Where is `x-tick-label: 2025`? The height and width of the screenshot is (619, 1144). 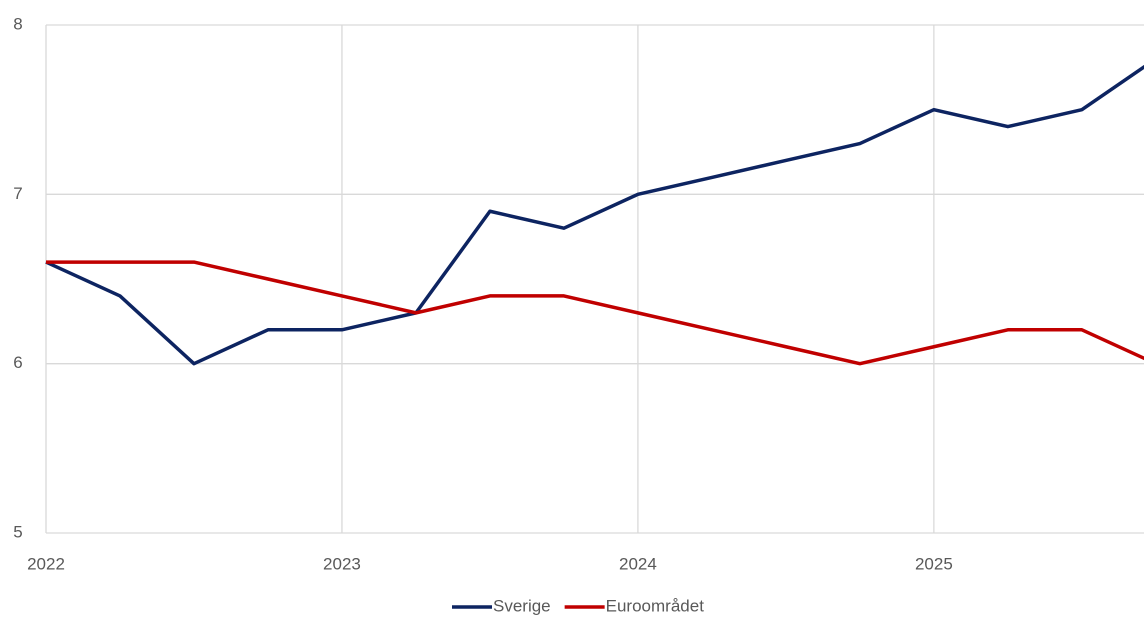 x-tick-label: 2025 is located at coordinates (934, 563).